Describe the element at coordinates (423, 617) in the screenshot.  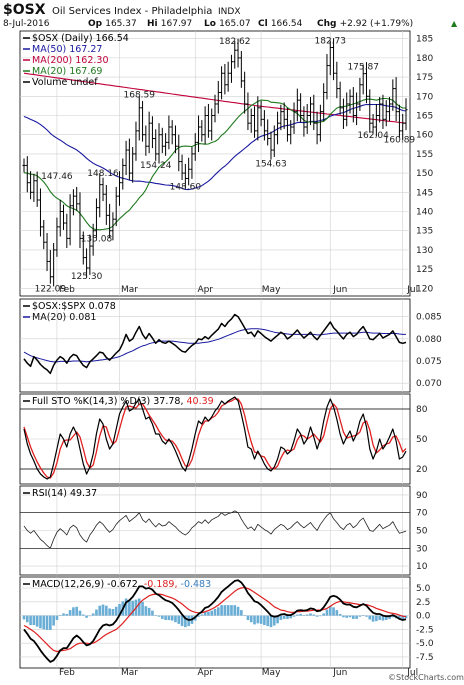
I see `y-tick-label: 0.0` at that location.